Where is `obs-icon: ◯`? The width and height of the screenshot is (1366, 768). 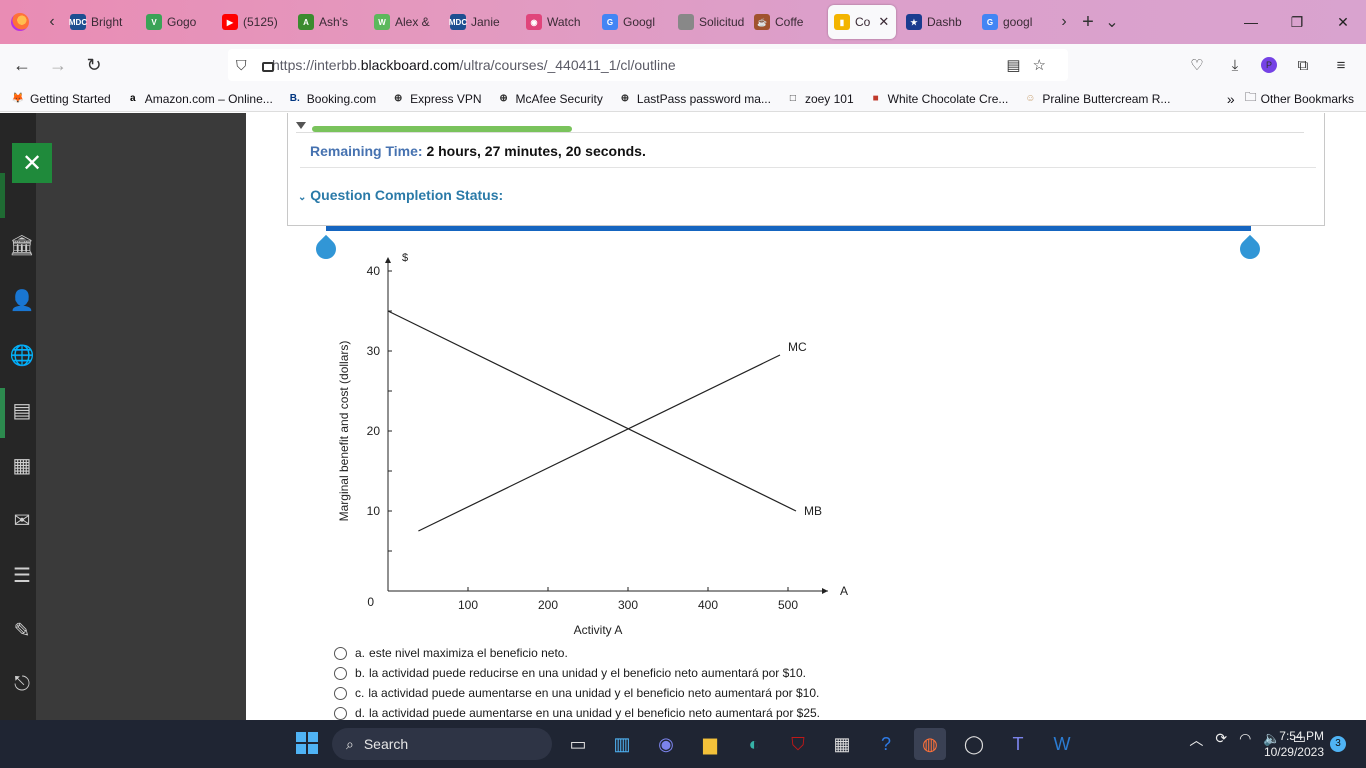 obs-icon: ◯ is located at coordinates (974, 743).